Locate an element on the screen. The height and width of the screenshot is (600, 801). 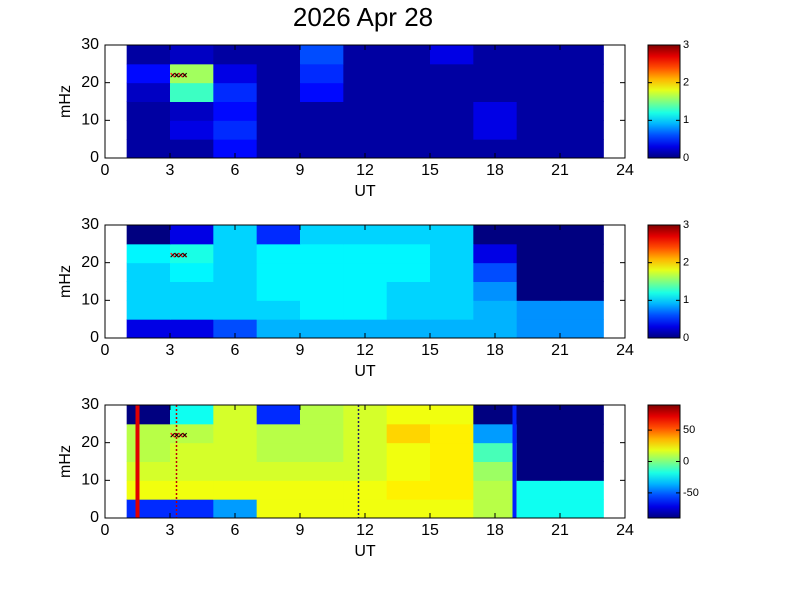
colorbar-tick-label: 2 is located at coordinates (686, 263).